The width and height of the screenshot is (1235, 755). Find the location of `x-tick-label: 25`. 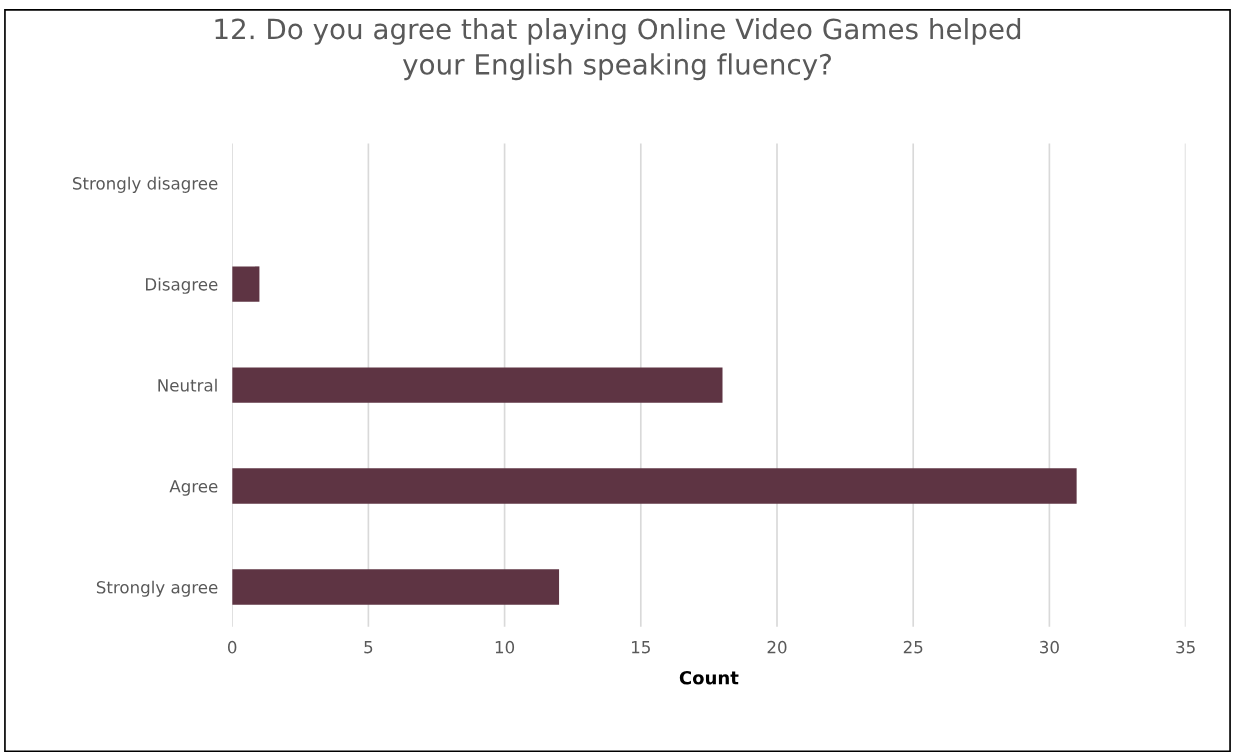

x-tick-label: 25 is located at coordinates (913, 647).